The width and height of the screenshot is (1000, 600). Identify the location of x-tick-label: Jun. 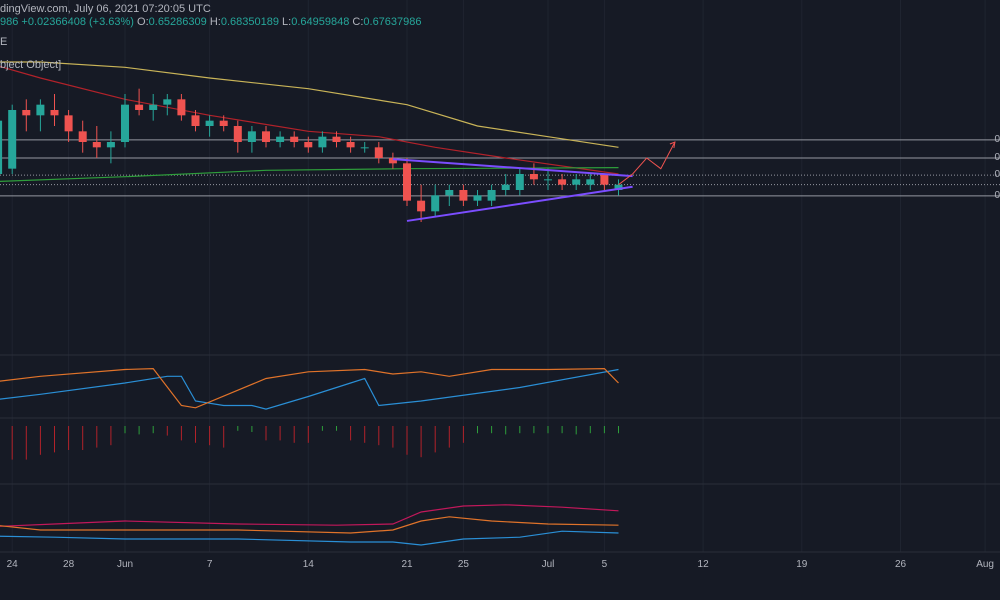
(125, 564).